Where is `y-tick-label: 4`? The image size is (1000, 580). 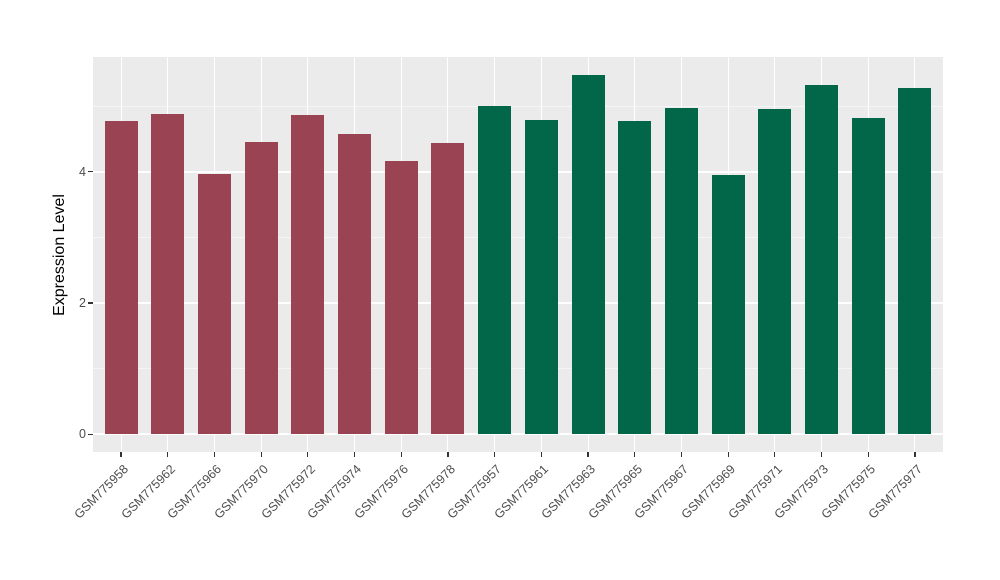 y-tick-label: 4 is located at coordinates (82, 171).